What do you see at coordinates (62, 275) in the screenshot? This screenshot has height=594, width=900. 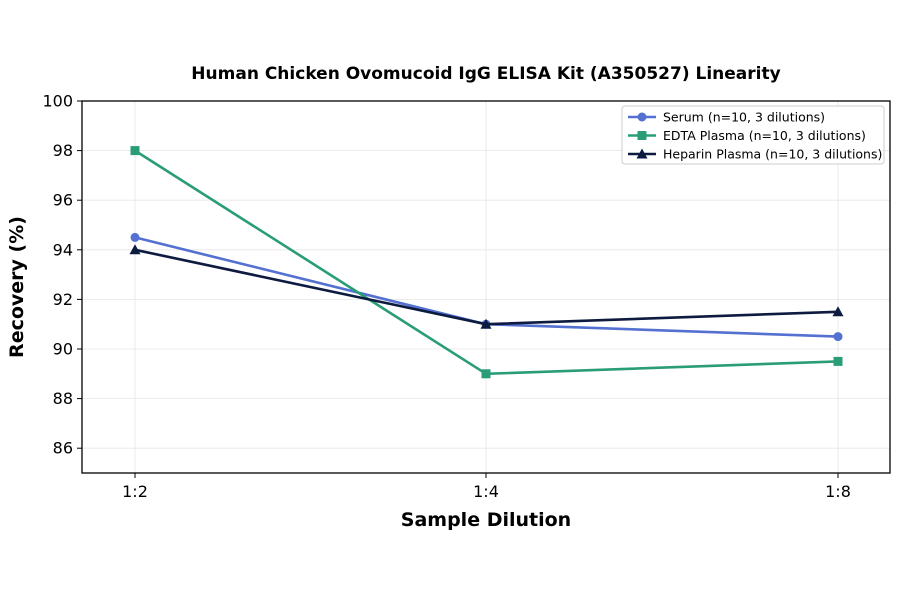 I see `y-axis-ticks: 86 88 90 92 94 96 98 100` at bounding box center [62, 275].